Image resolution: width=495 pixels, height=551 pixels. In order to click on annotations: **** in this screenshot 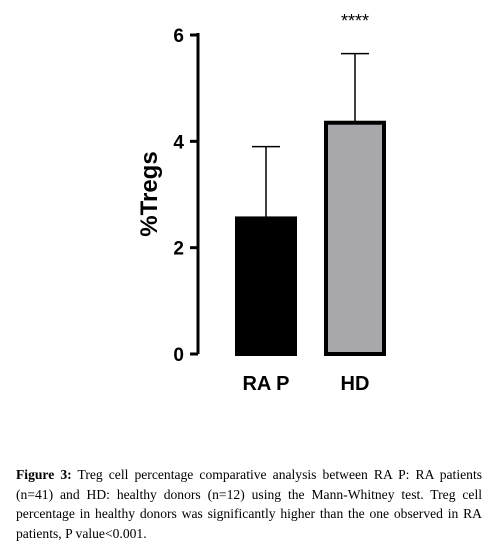, I will do `click(355, 21)`.